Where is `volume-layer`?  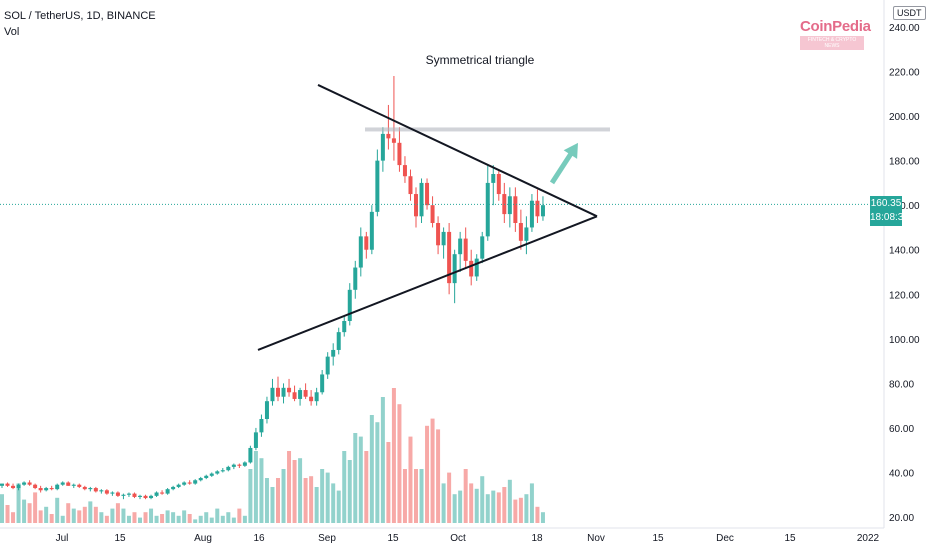 volume-layer is located at coordinates (272, 455).